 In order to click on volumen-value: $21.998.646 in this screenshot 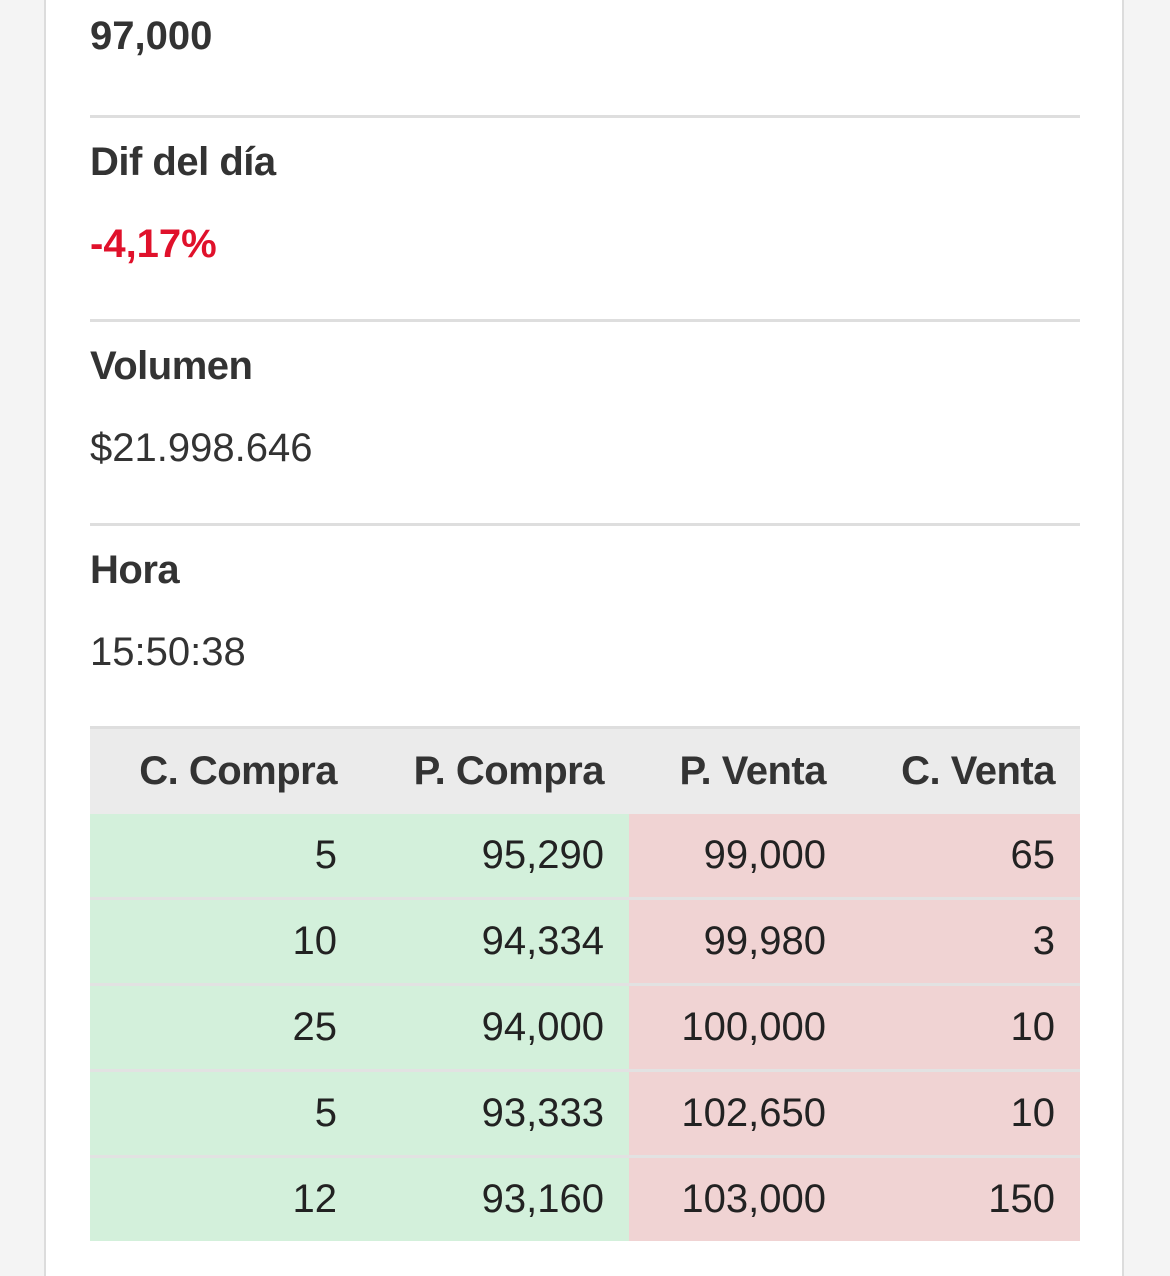, I will do `click(201, 448)`.